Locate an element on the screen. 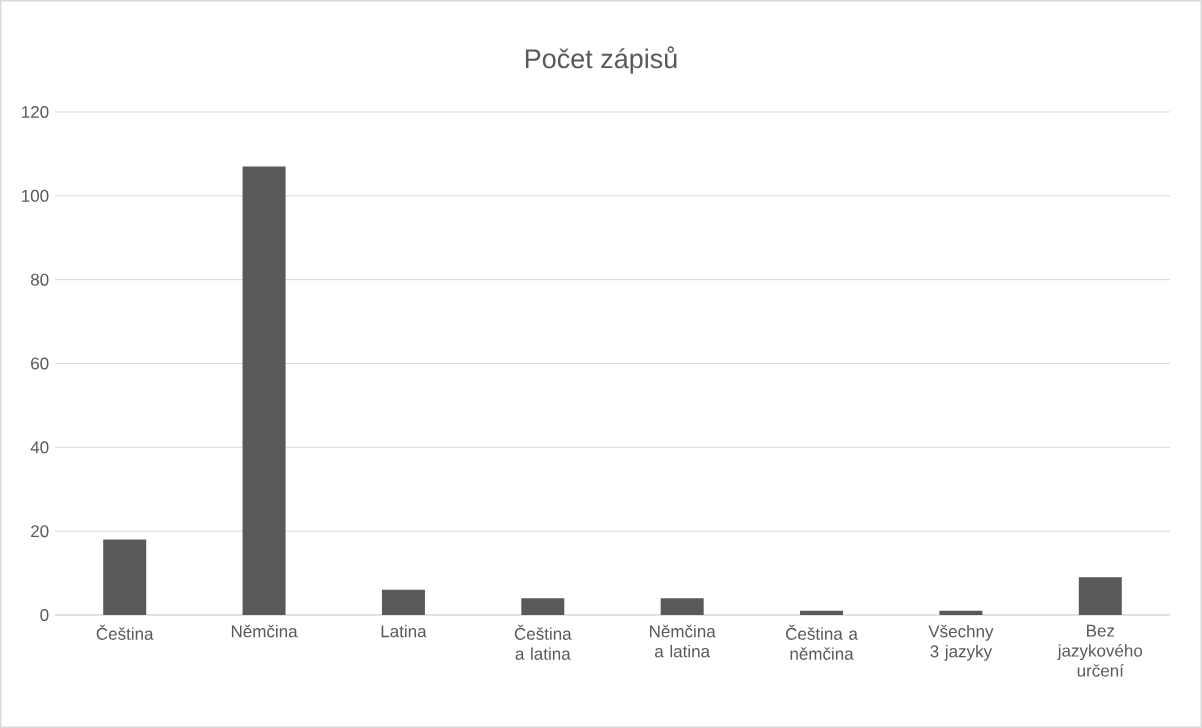  x-tick-label: Čeština a němčina is located at coordinates (822, 642).